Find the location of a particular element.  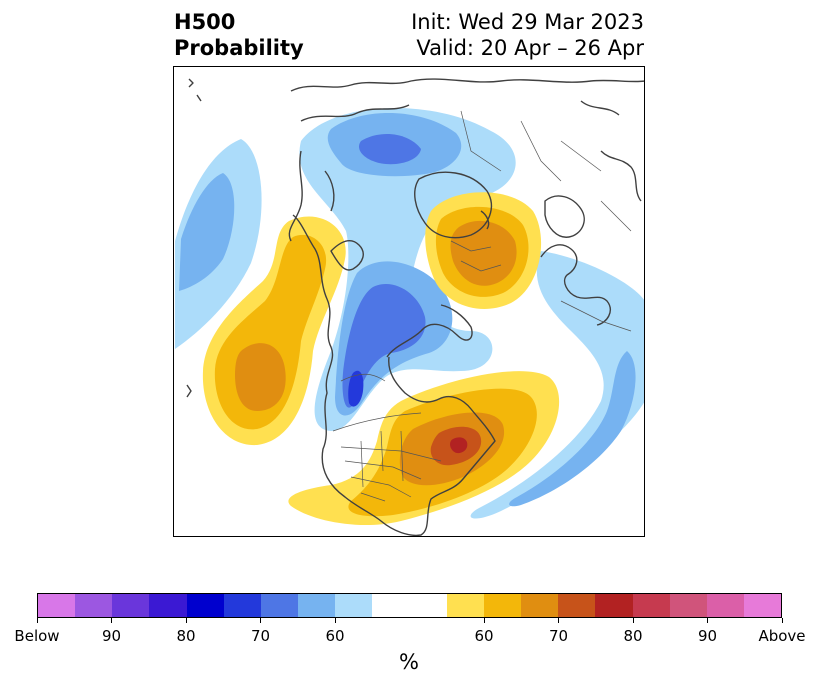

blue-region-canada-deep is located at coordinates (356, 388).